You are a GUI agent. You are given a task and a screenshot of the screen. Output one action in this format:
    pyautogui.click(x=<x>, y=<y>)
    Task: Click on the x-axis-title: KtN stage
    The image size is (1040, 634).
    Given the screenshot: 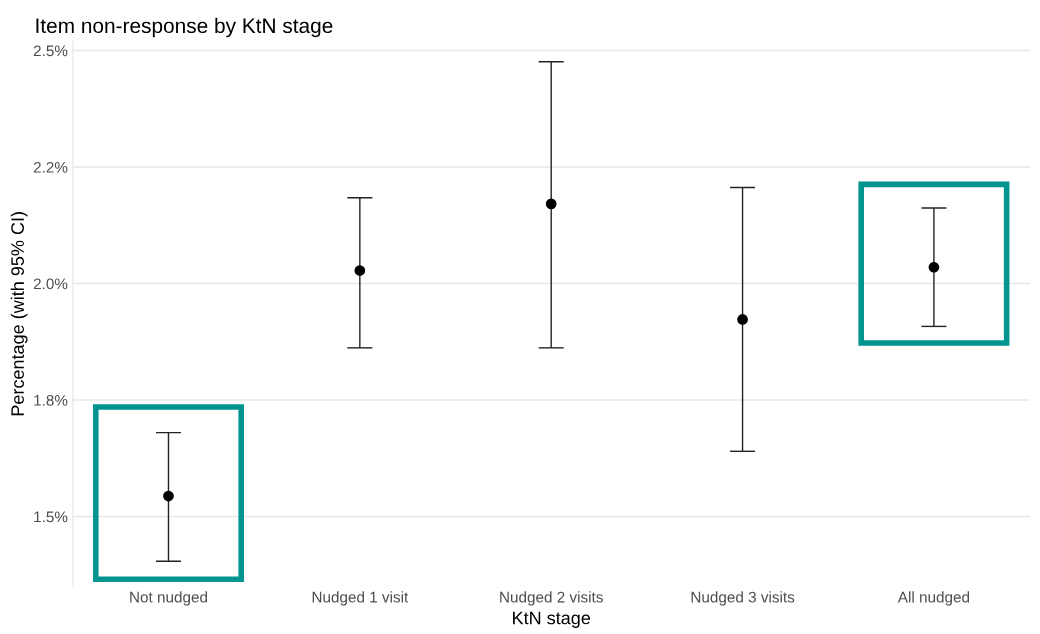 What is the action you would take?
    pyautogui.click(x=552, y=619)
    